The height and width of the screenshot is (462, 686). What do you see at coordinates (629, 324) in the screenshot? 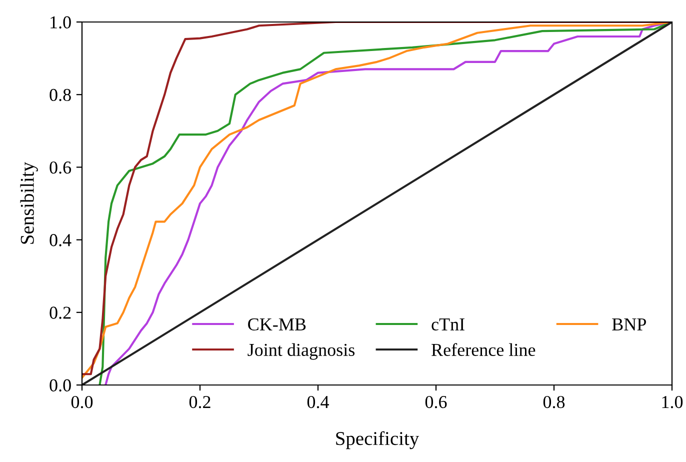
I see `legend-label: BNP` at bounding box center [629, 324].